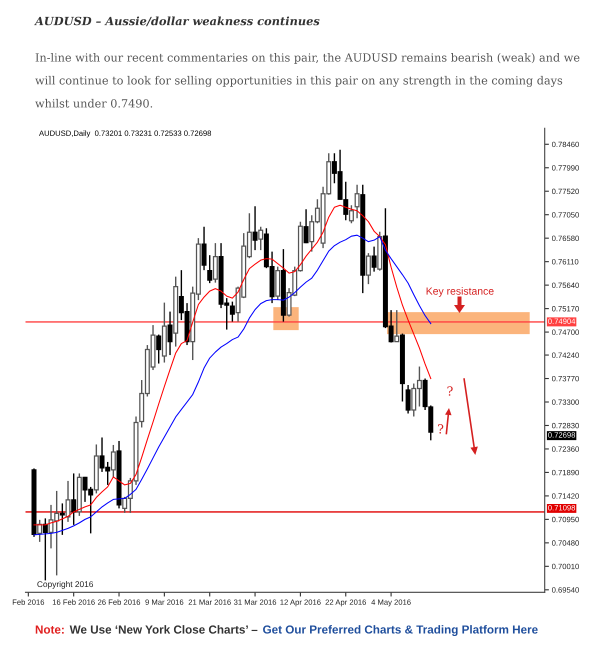 The image size is (598, 651). Describe the element at coordinates (400, 630) in the screenshot. I see `text: Get Our Preferred Charts & Trading Platform Here` at that location.